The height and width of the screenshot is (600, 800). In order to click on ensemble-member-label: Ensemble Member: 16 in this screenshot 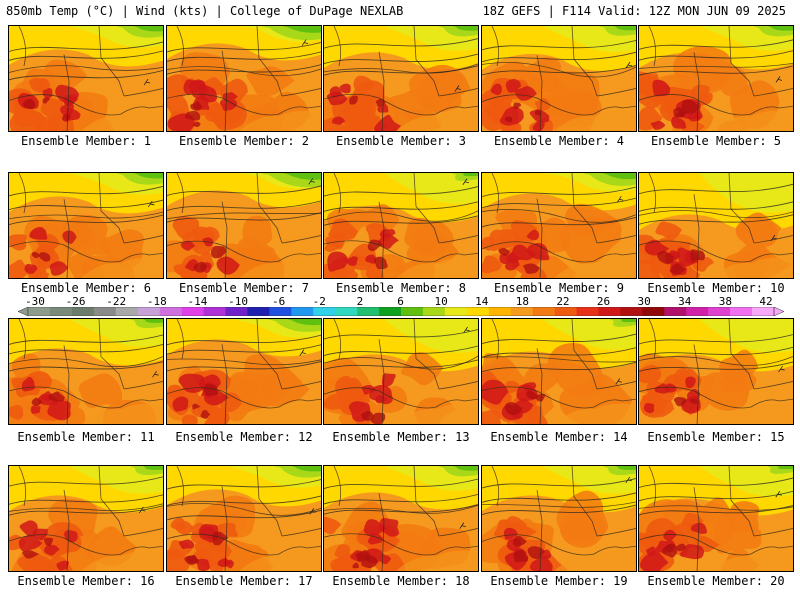, I will do `click(86, 581)`.